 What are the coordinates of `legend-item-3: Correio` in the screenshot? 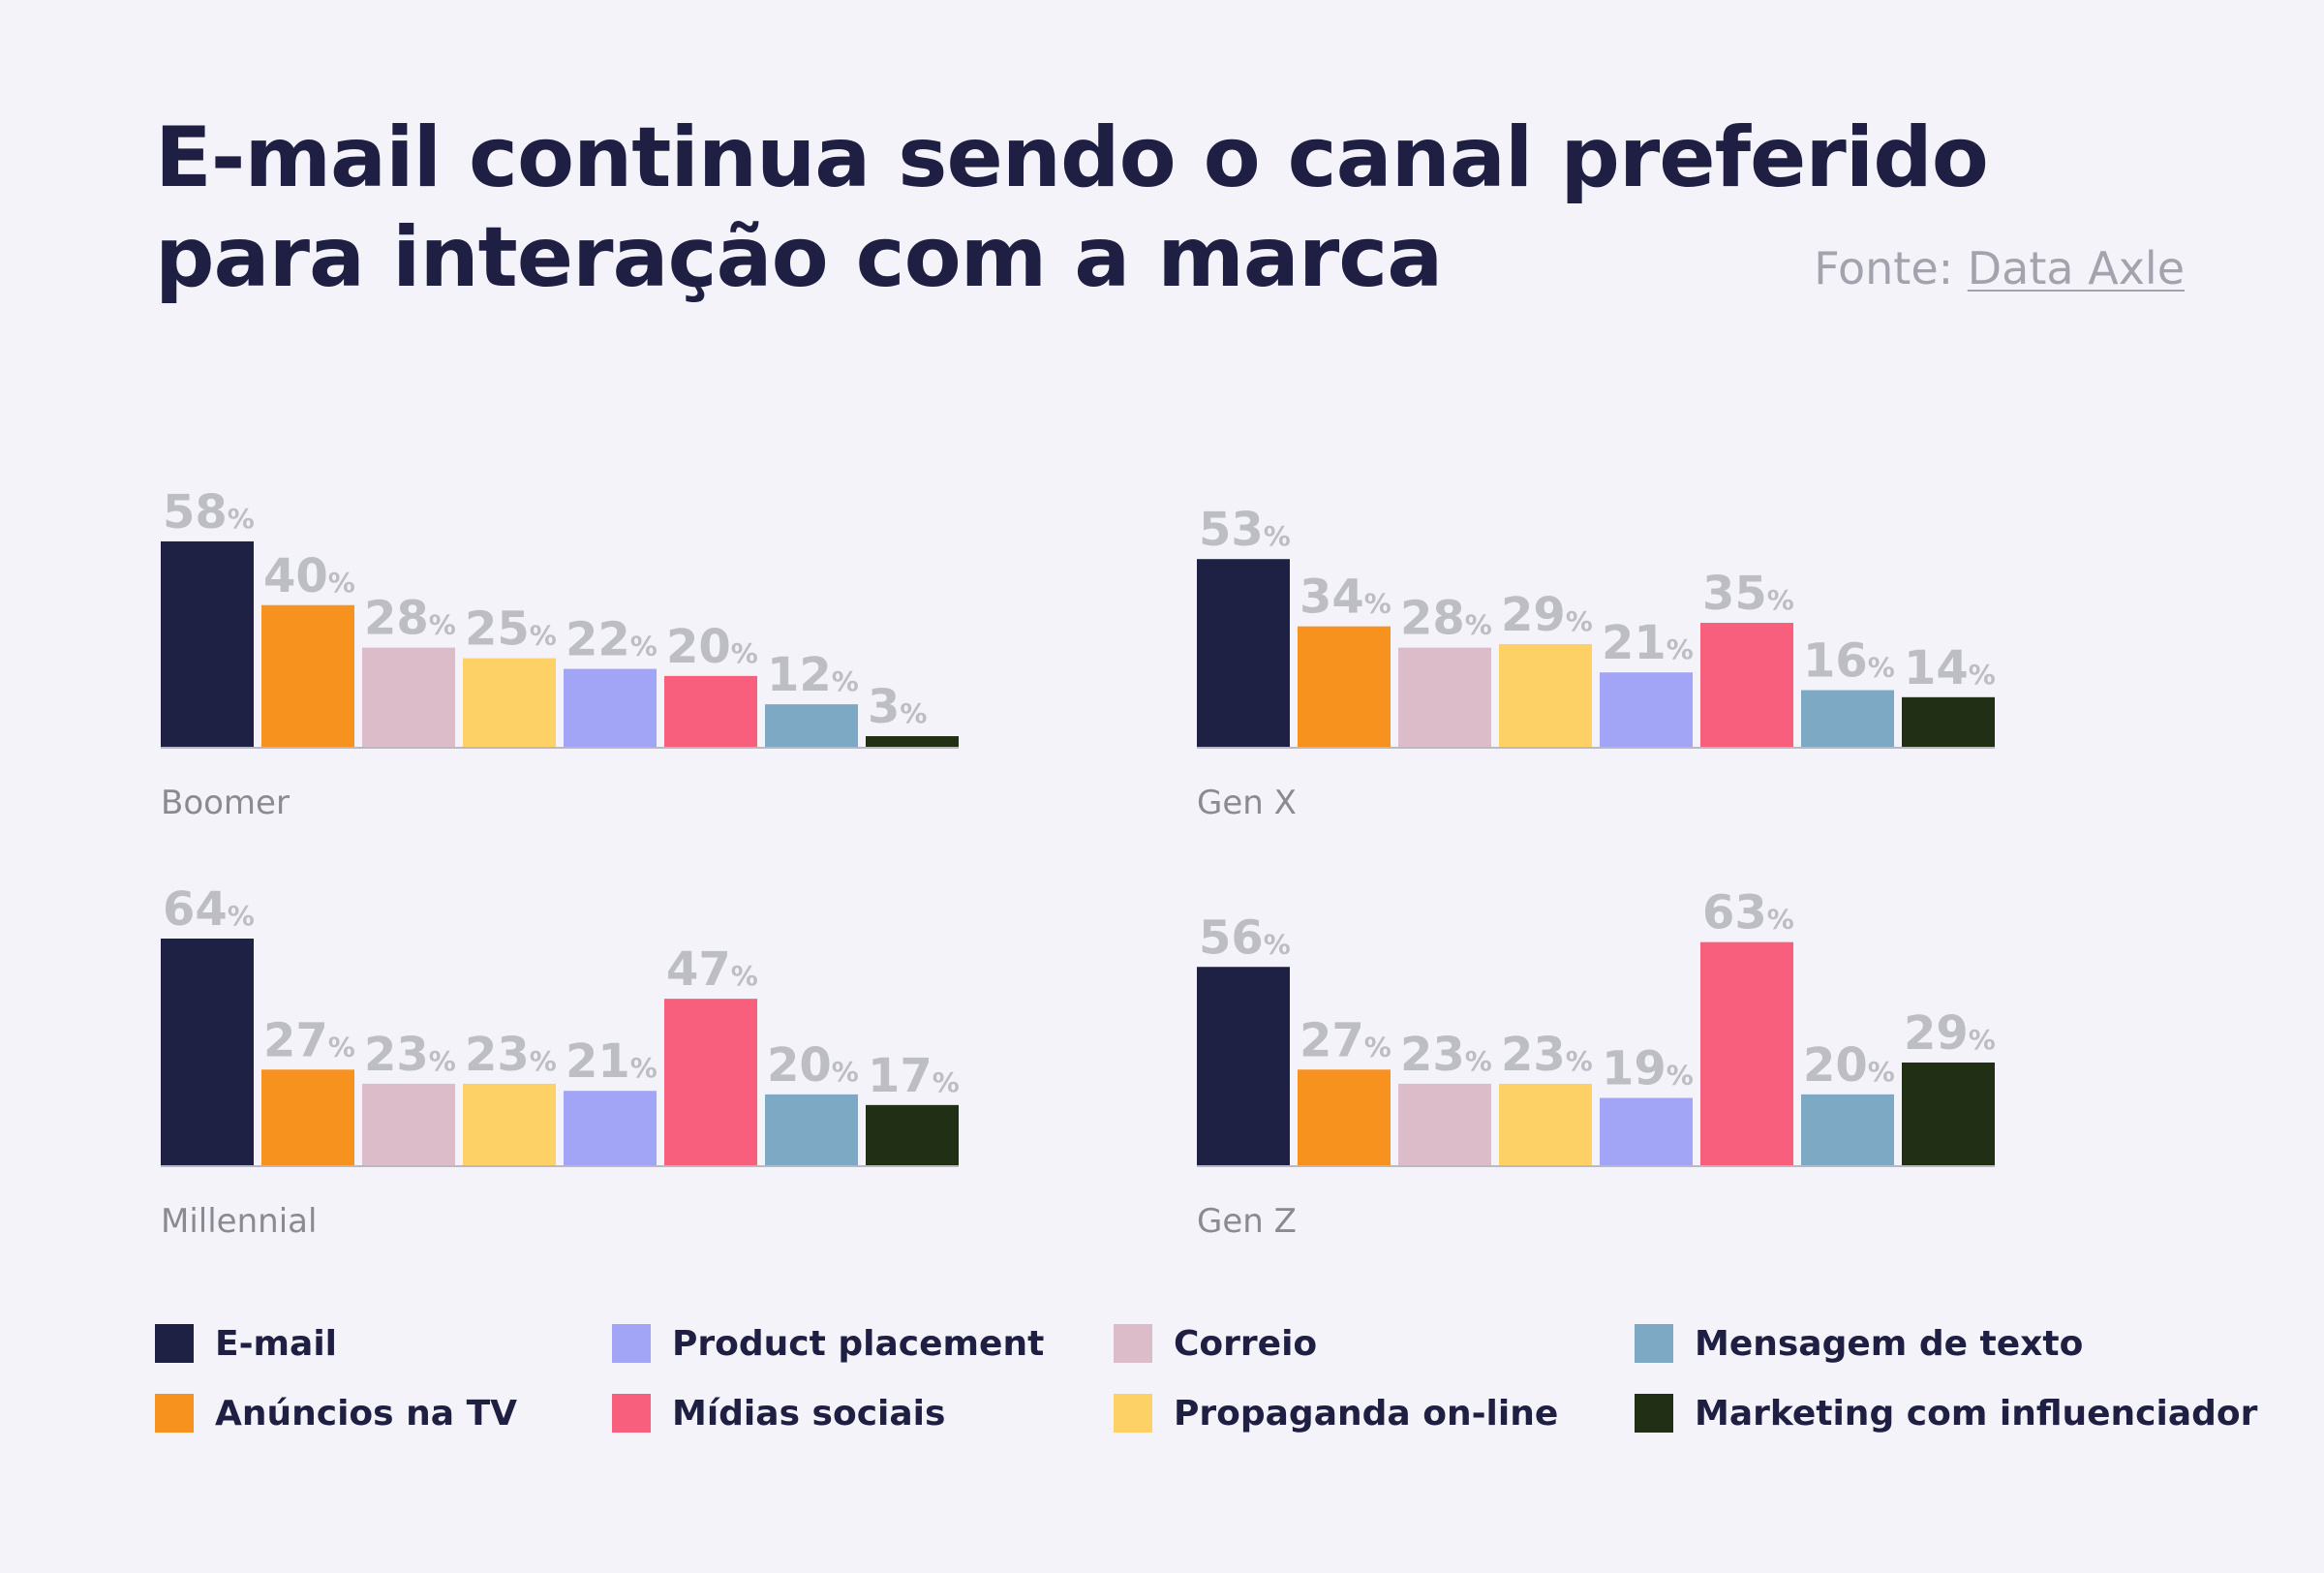 It's located at (1216, 1343).